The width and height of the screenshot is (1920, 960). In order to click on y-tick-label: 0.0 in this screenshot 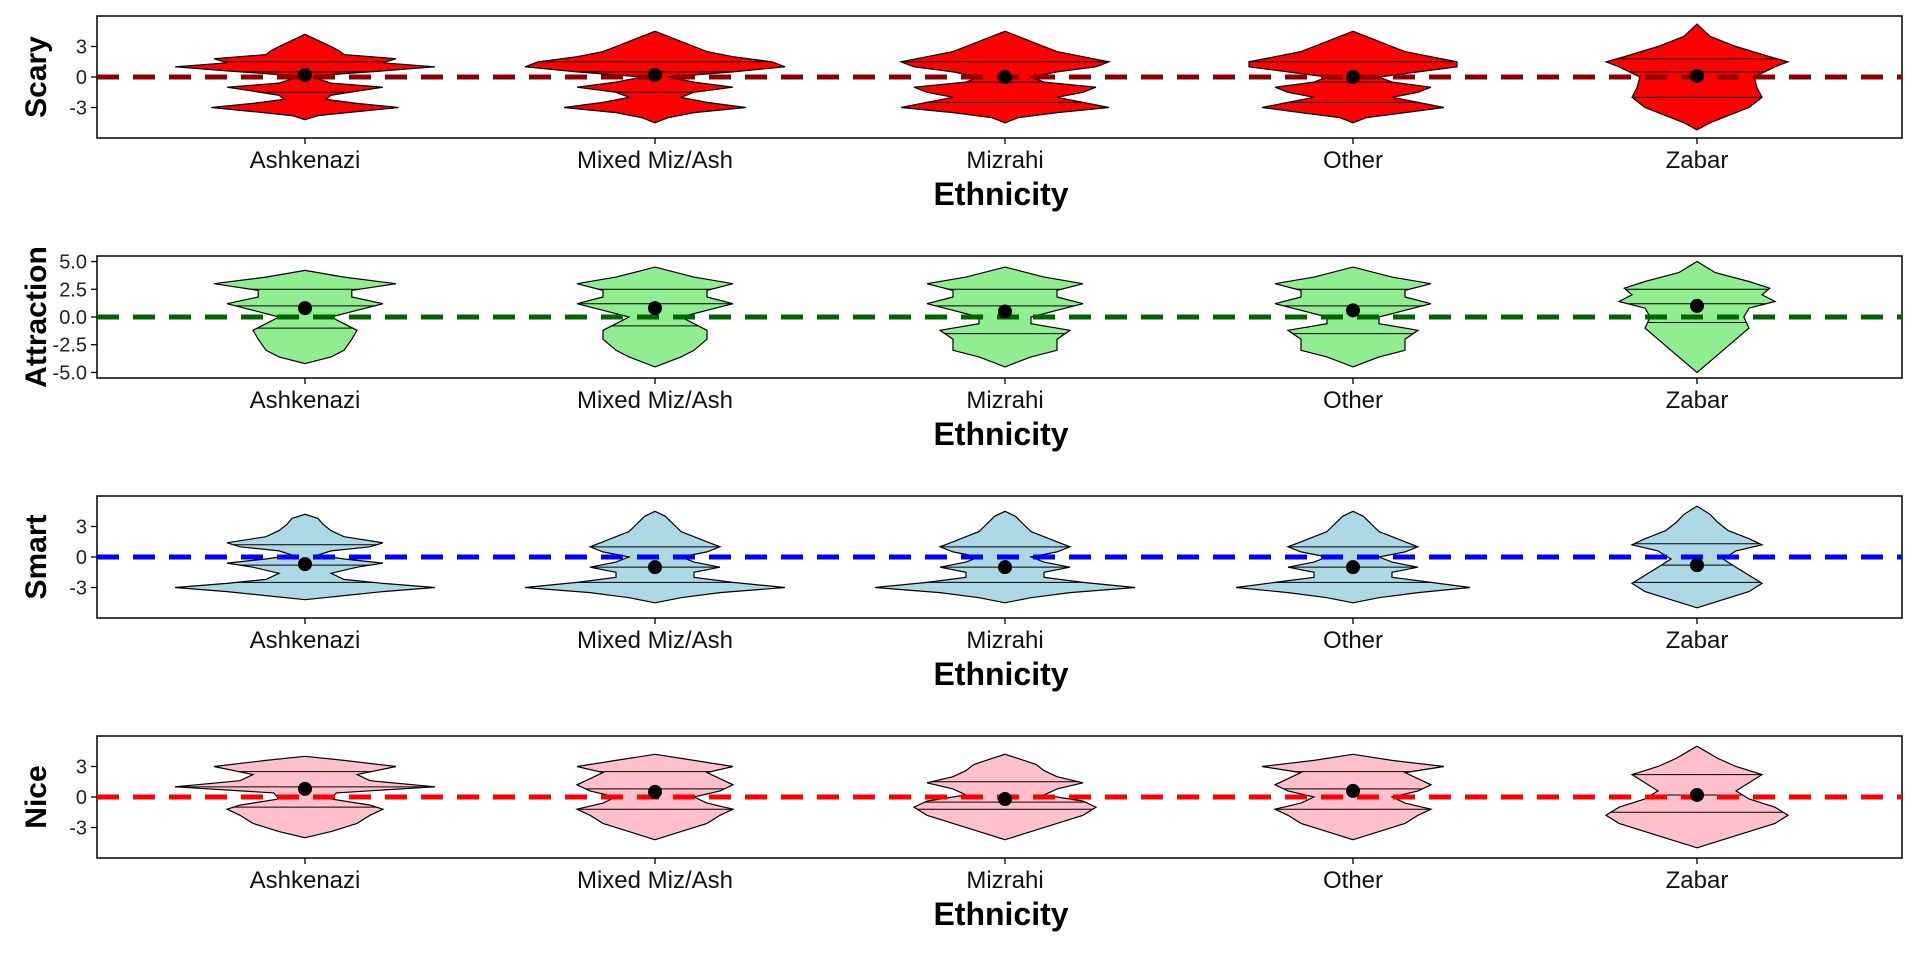, I will do `click(73, 318)`.